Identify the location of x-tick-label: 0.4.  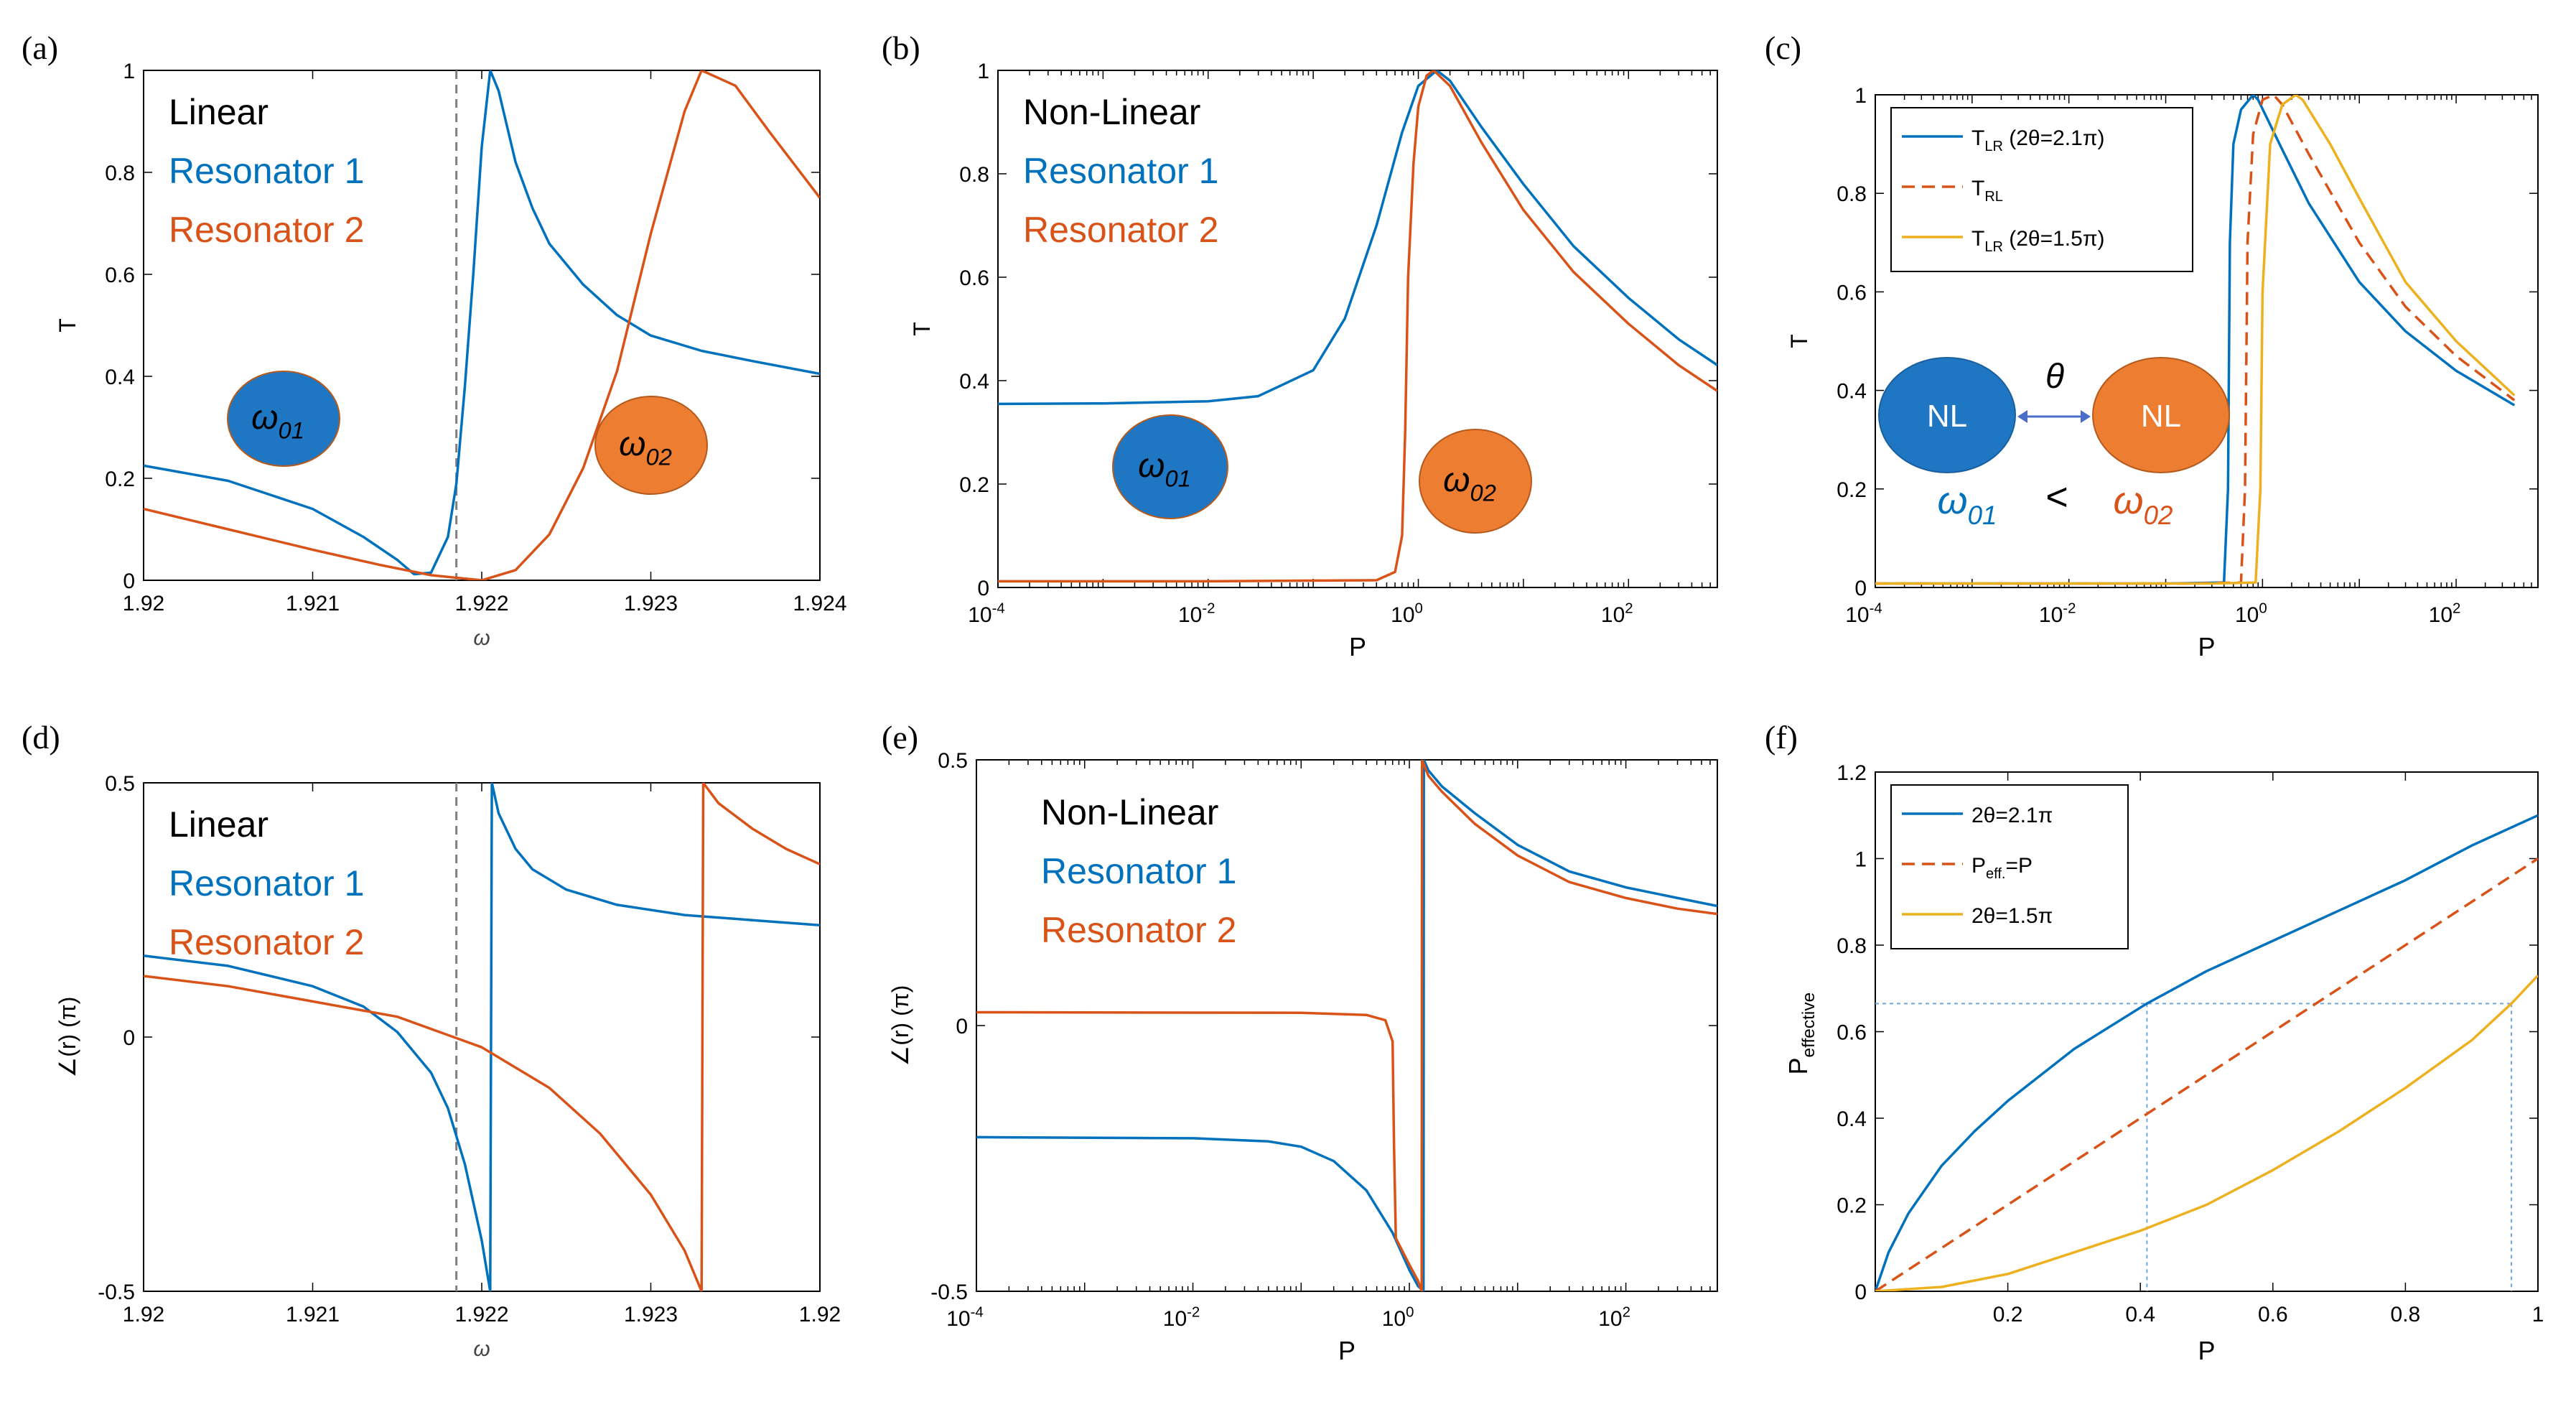
(2140, 1314).